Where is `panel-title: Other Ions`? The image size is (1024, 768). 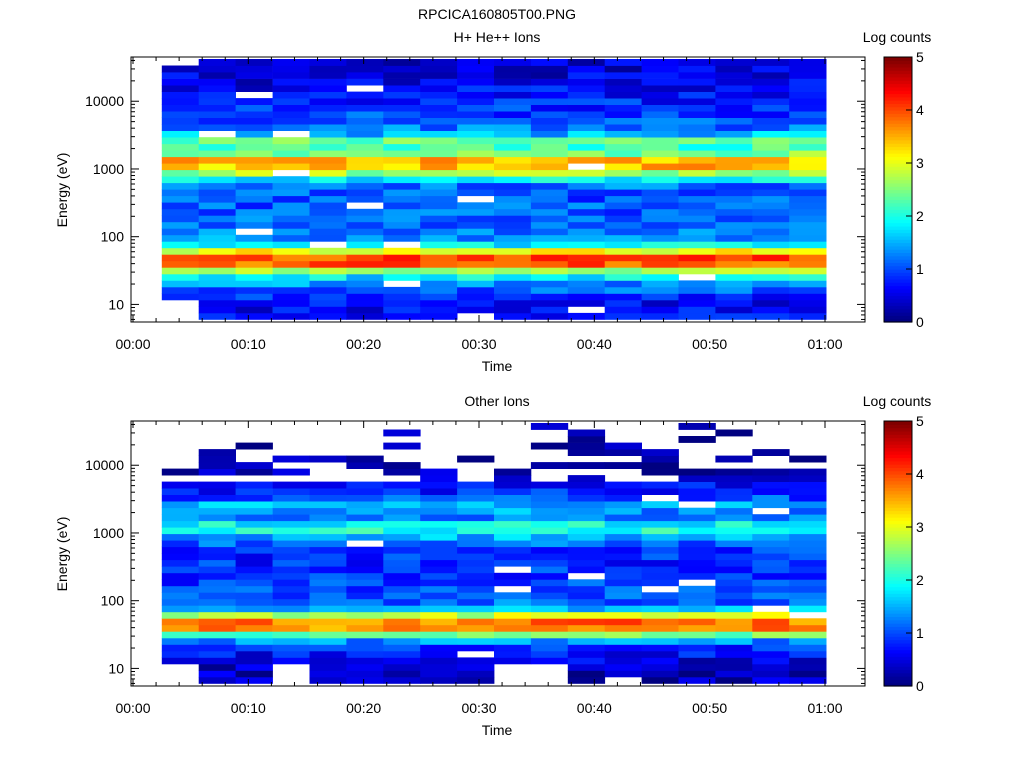
panel-title: Other Ions is located at coordinates (496, 401).